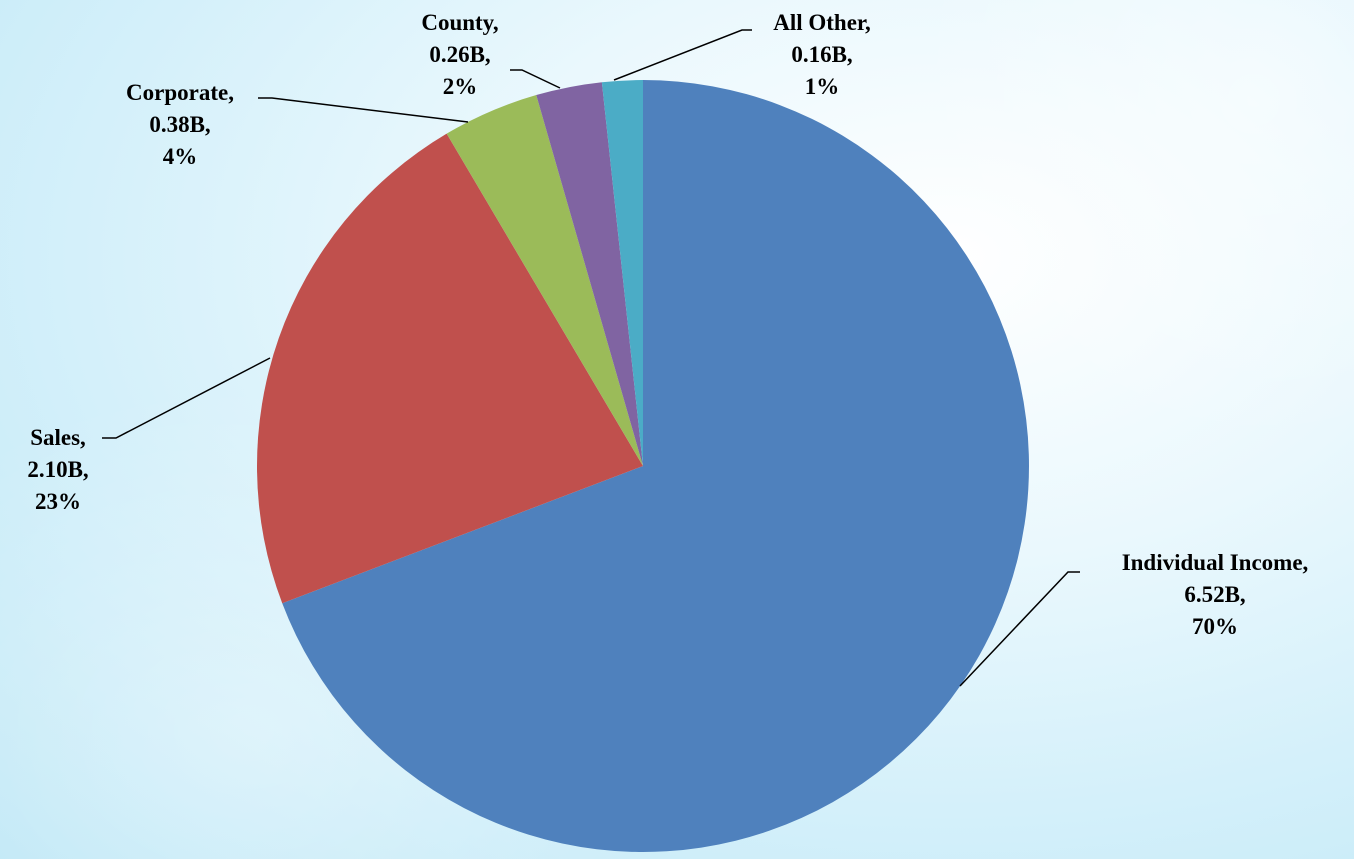 This screenshot has height=859, width=1354. I want to click on label-percent: 23%, so click(58, 501).